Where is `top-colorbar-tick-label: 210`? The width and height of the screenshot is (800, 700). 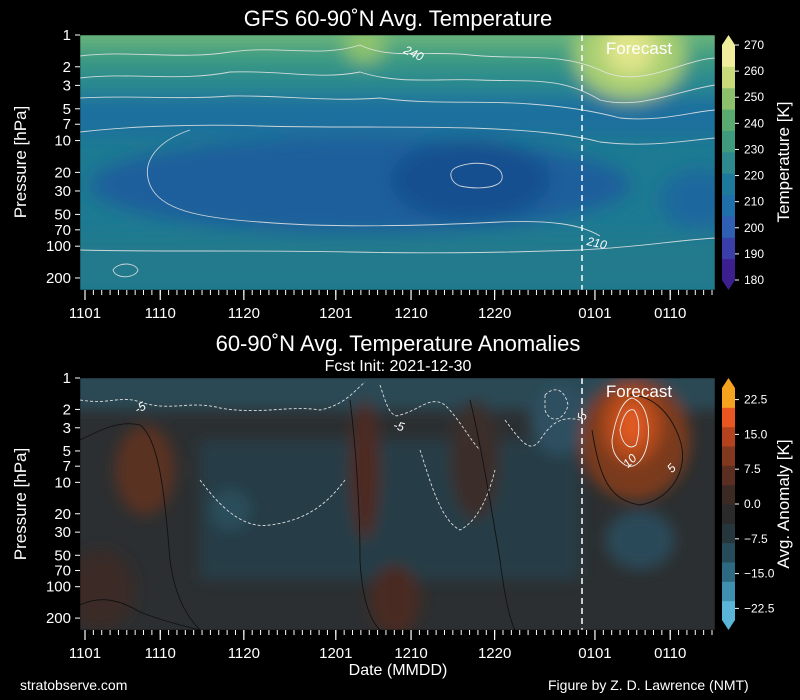 top-colorbar-tick-label: 210 is located at coordinates (754, 202).